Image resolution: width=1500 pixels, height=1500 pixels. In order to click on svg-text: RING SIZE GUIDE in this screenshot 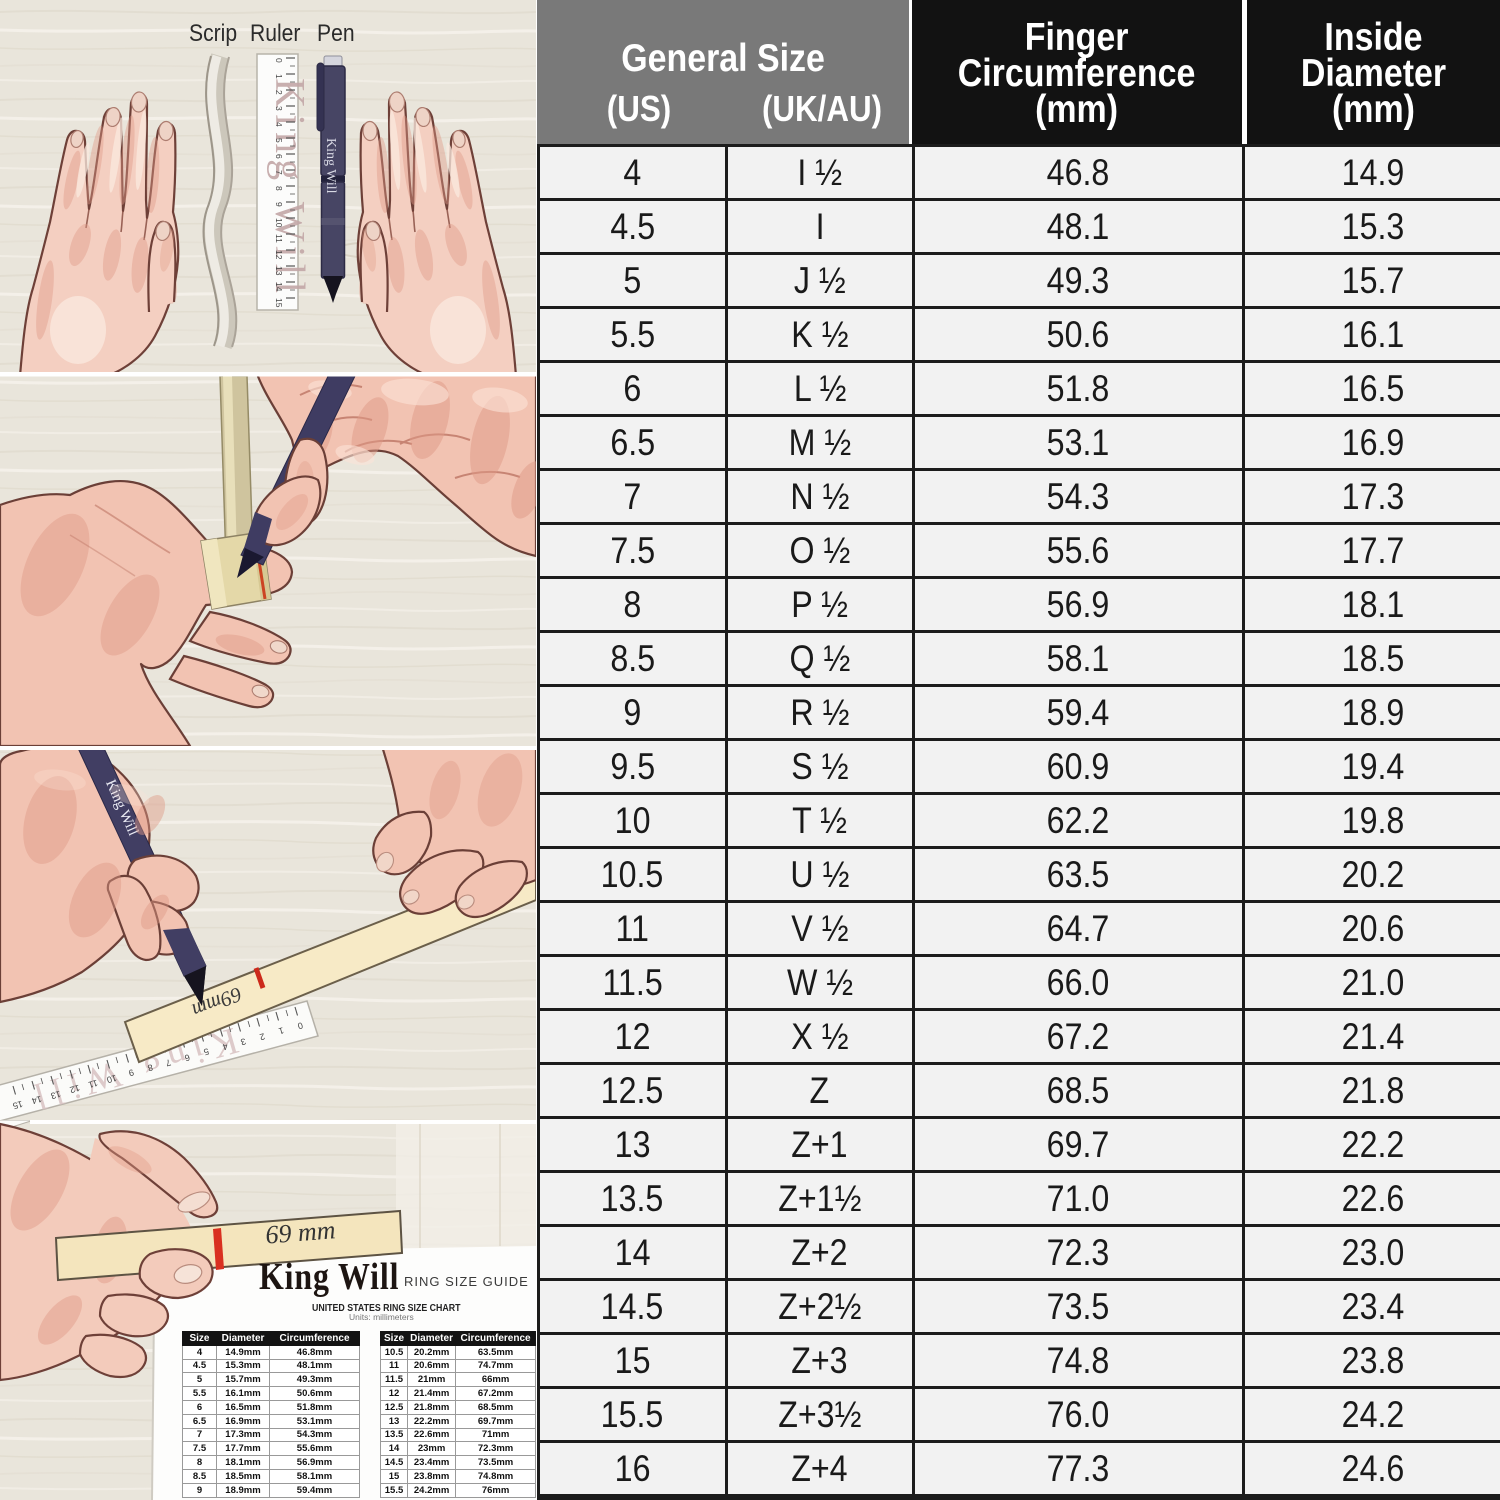, I will do `click(466, 1281)`.